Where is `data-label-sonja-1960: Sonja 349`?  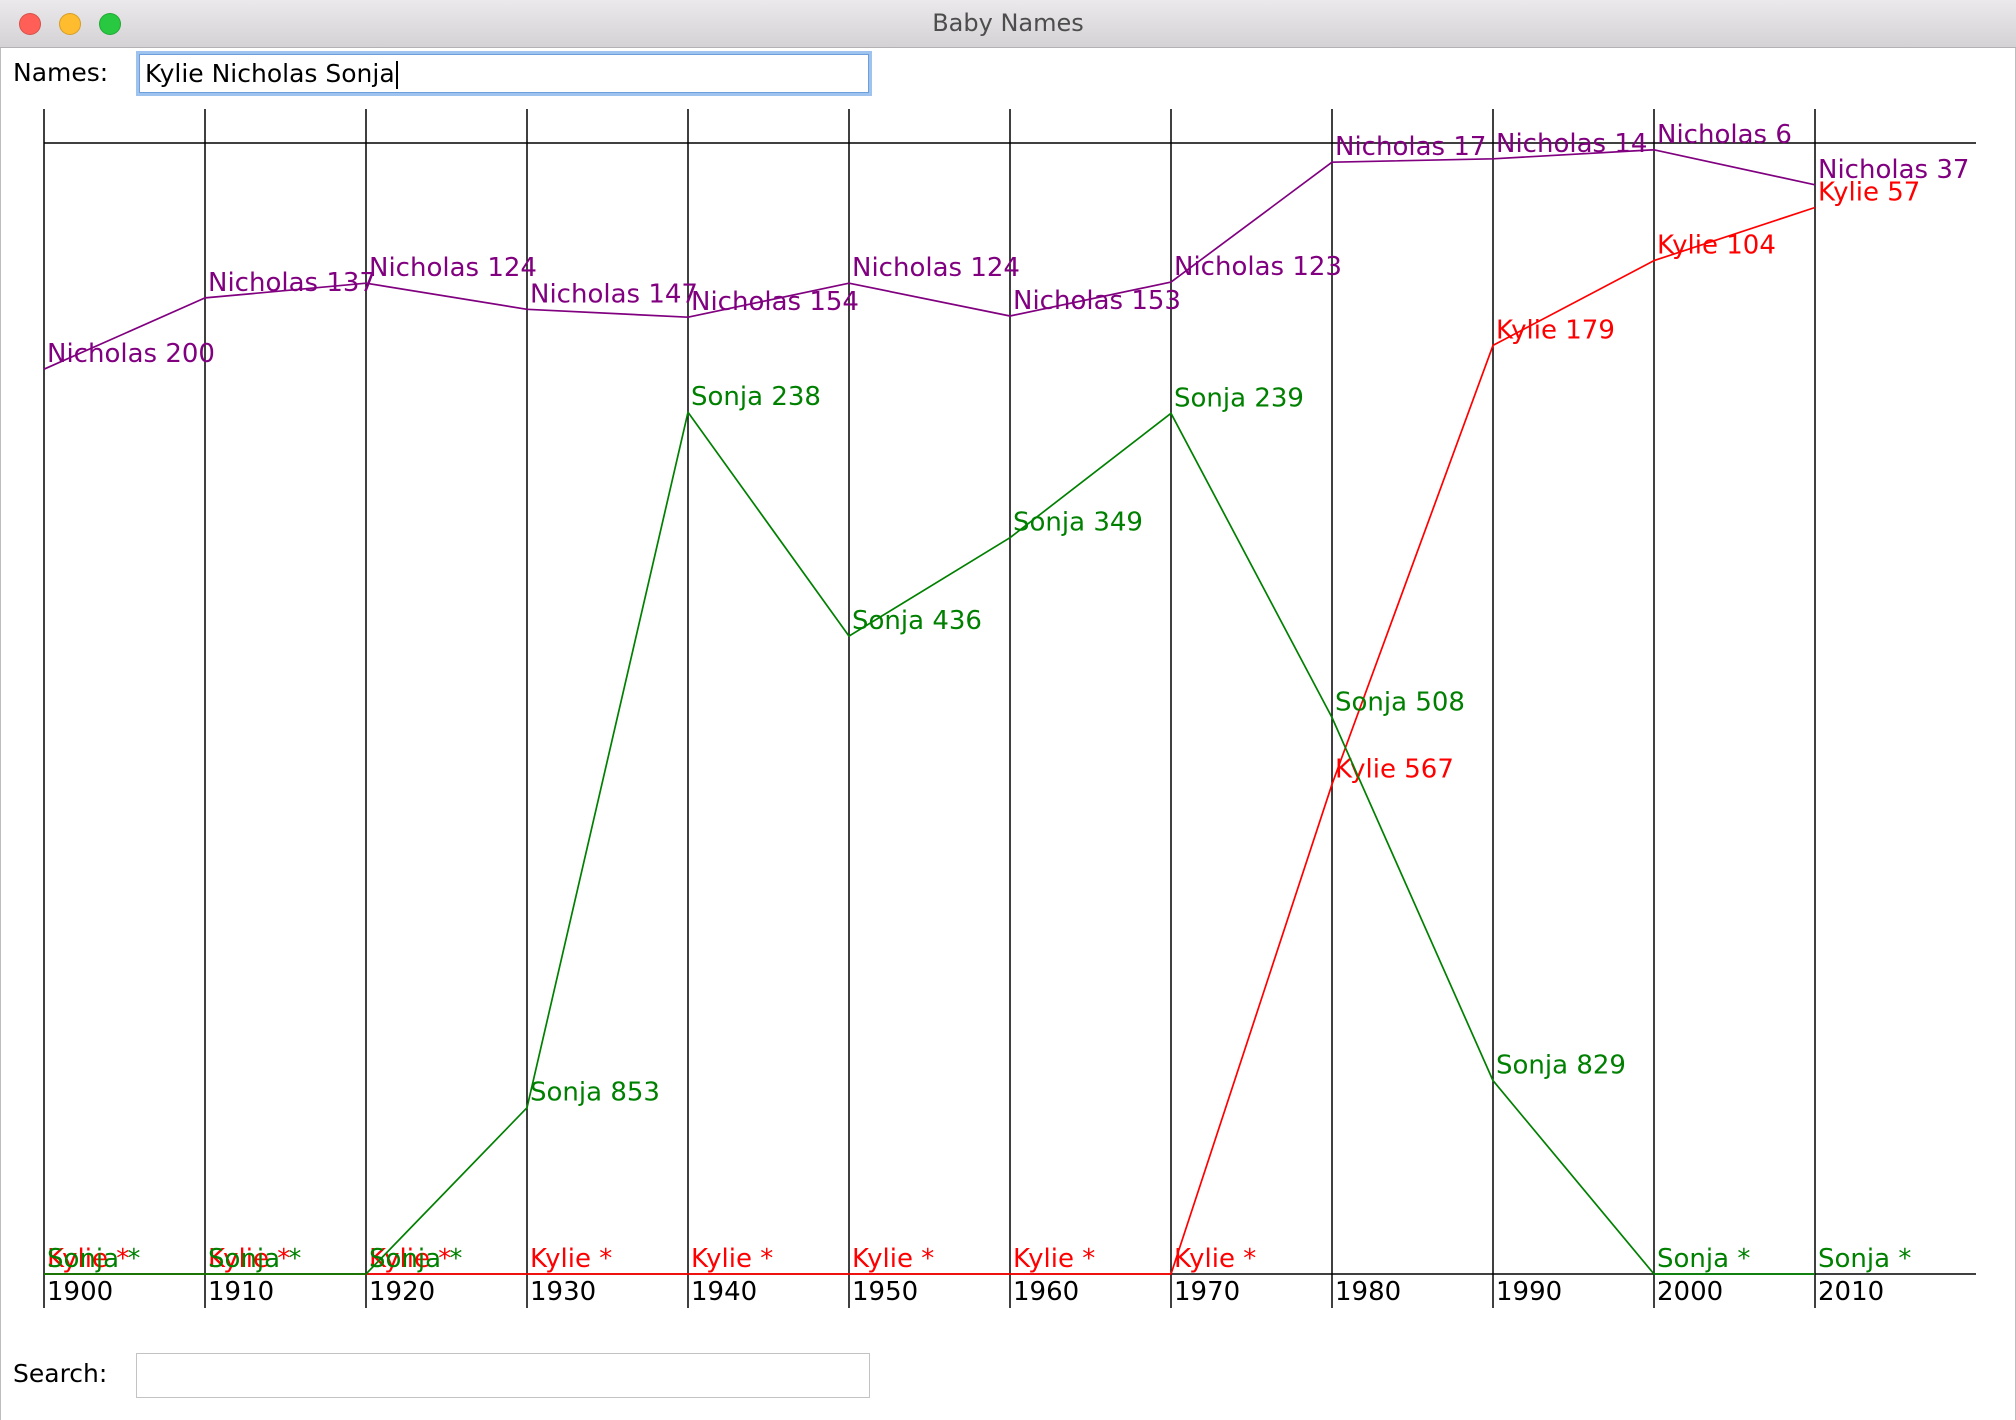
data-label-sonja-1960: Sonja 349 is located at coordinates (1078, 523).